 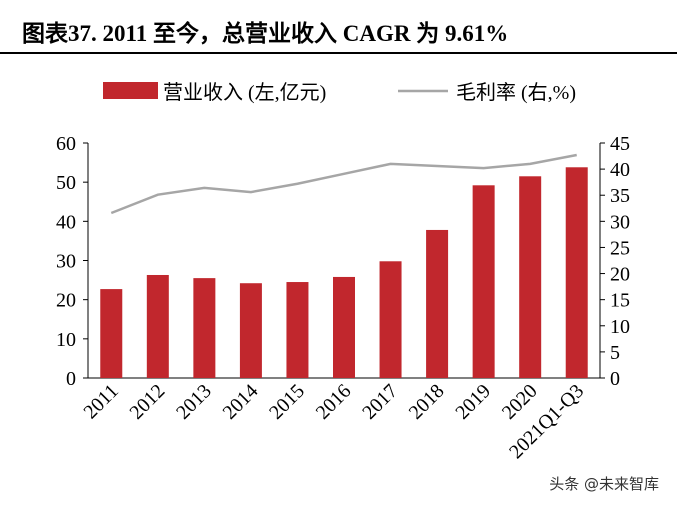 What do you see at coordinates (343, 184) in the screenshot?
I see `margin-line` at bounding box center [343, 184].